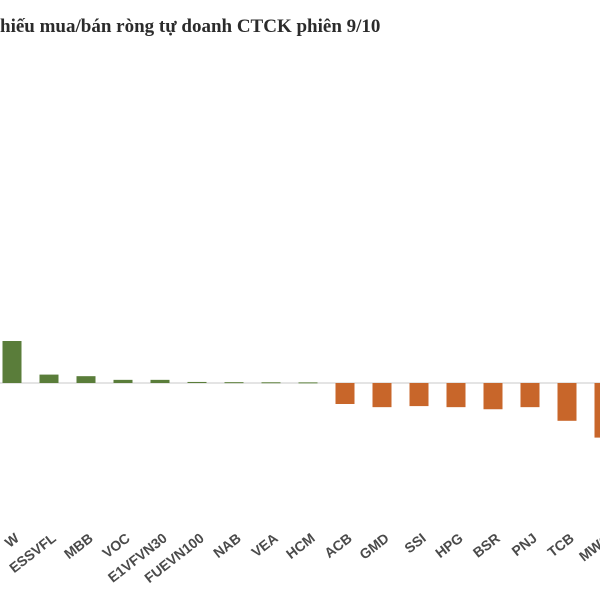 The image size is (600, 600). I want to click on x-tick-label: SSI, so click(415, 543).